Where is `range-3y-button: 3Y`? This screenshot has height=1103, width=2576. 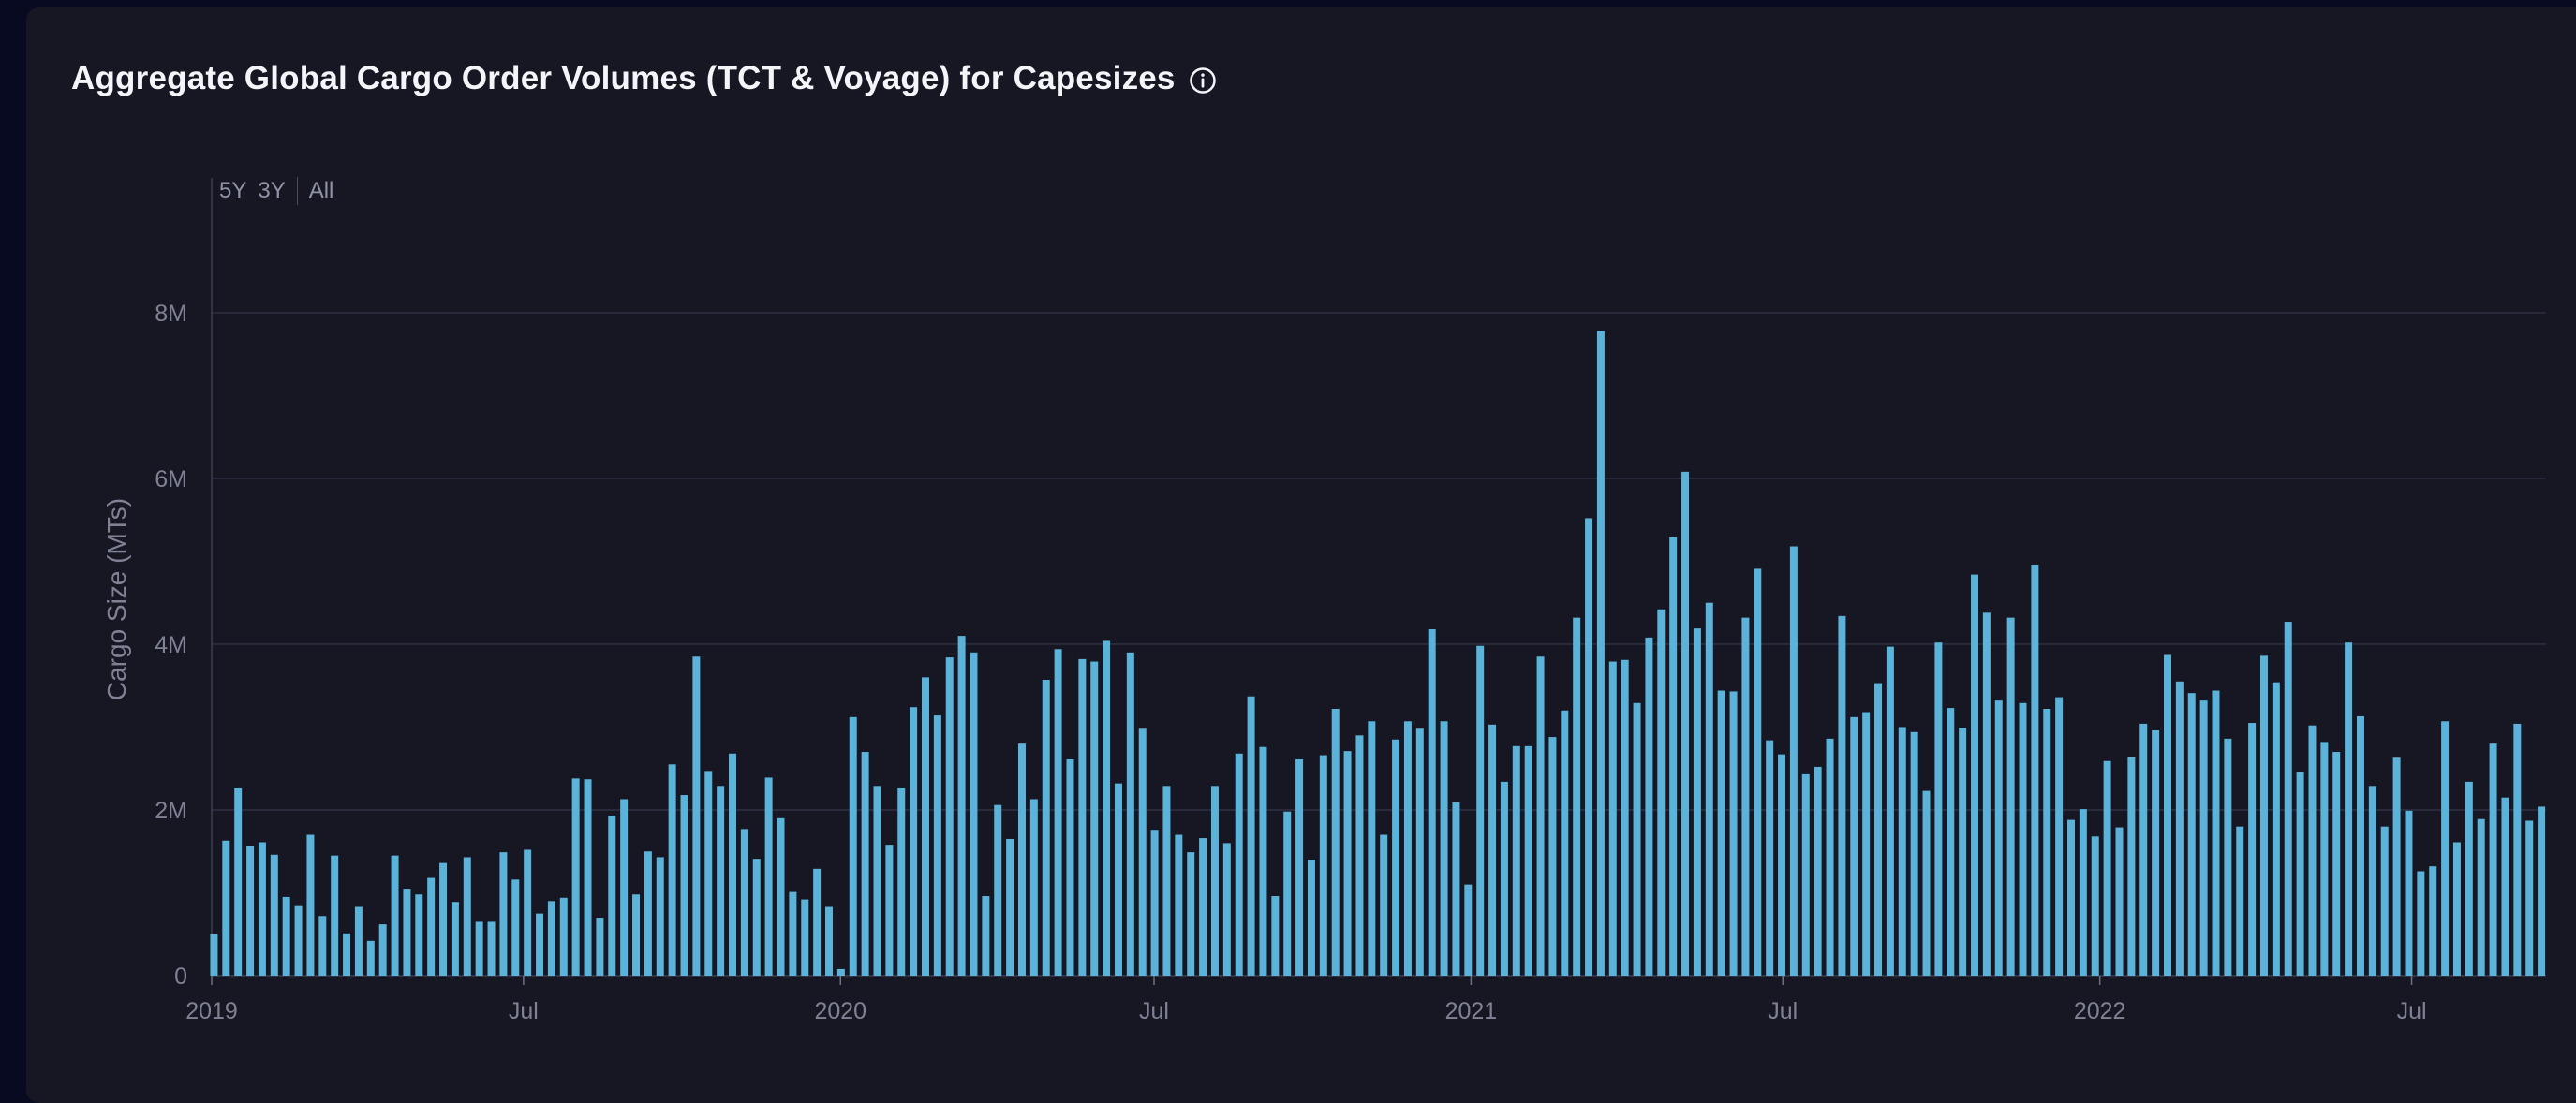
range-3y-button: 3Y is located at coordinates (272, 190).